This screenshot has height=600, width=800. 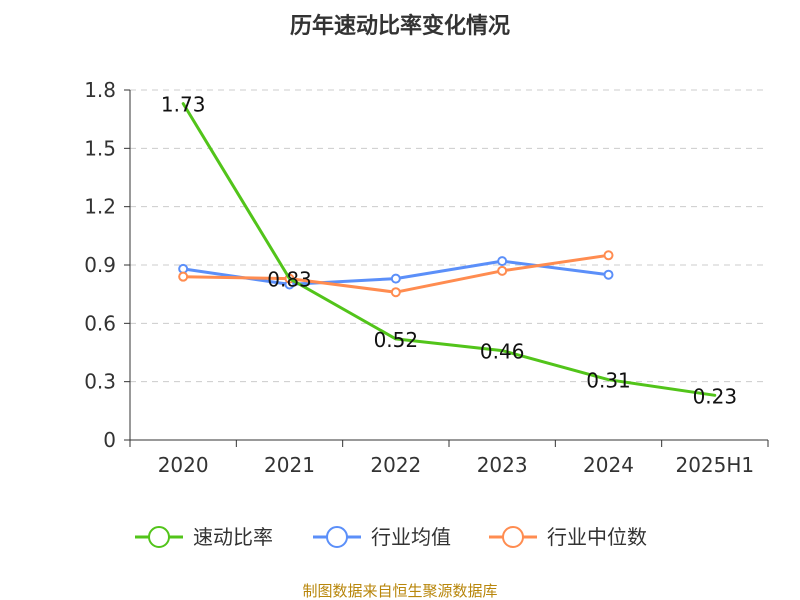 I want to click on data-label: 0.83, so click(x=289, y=280).